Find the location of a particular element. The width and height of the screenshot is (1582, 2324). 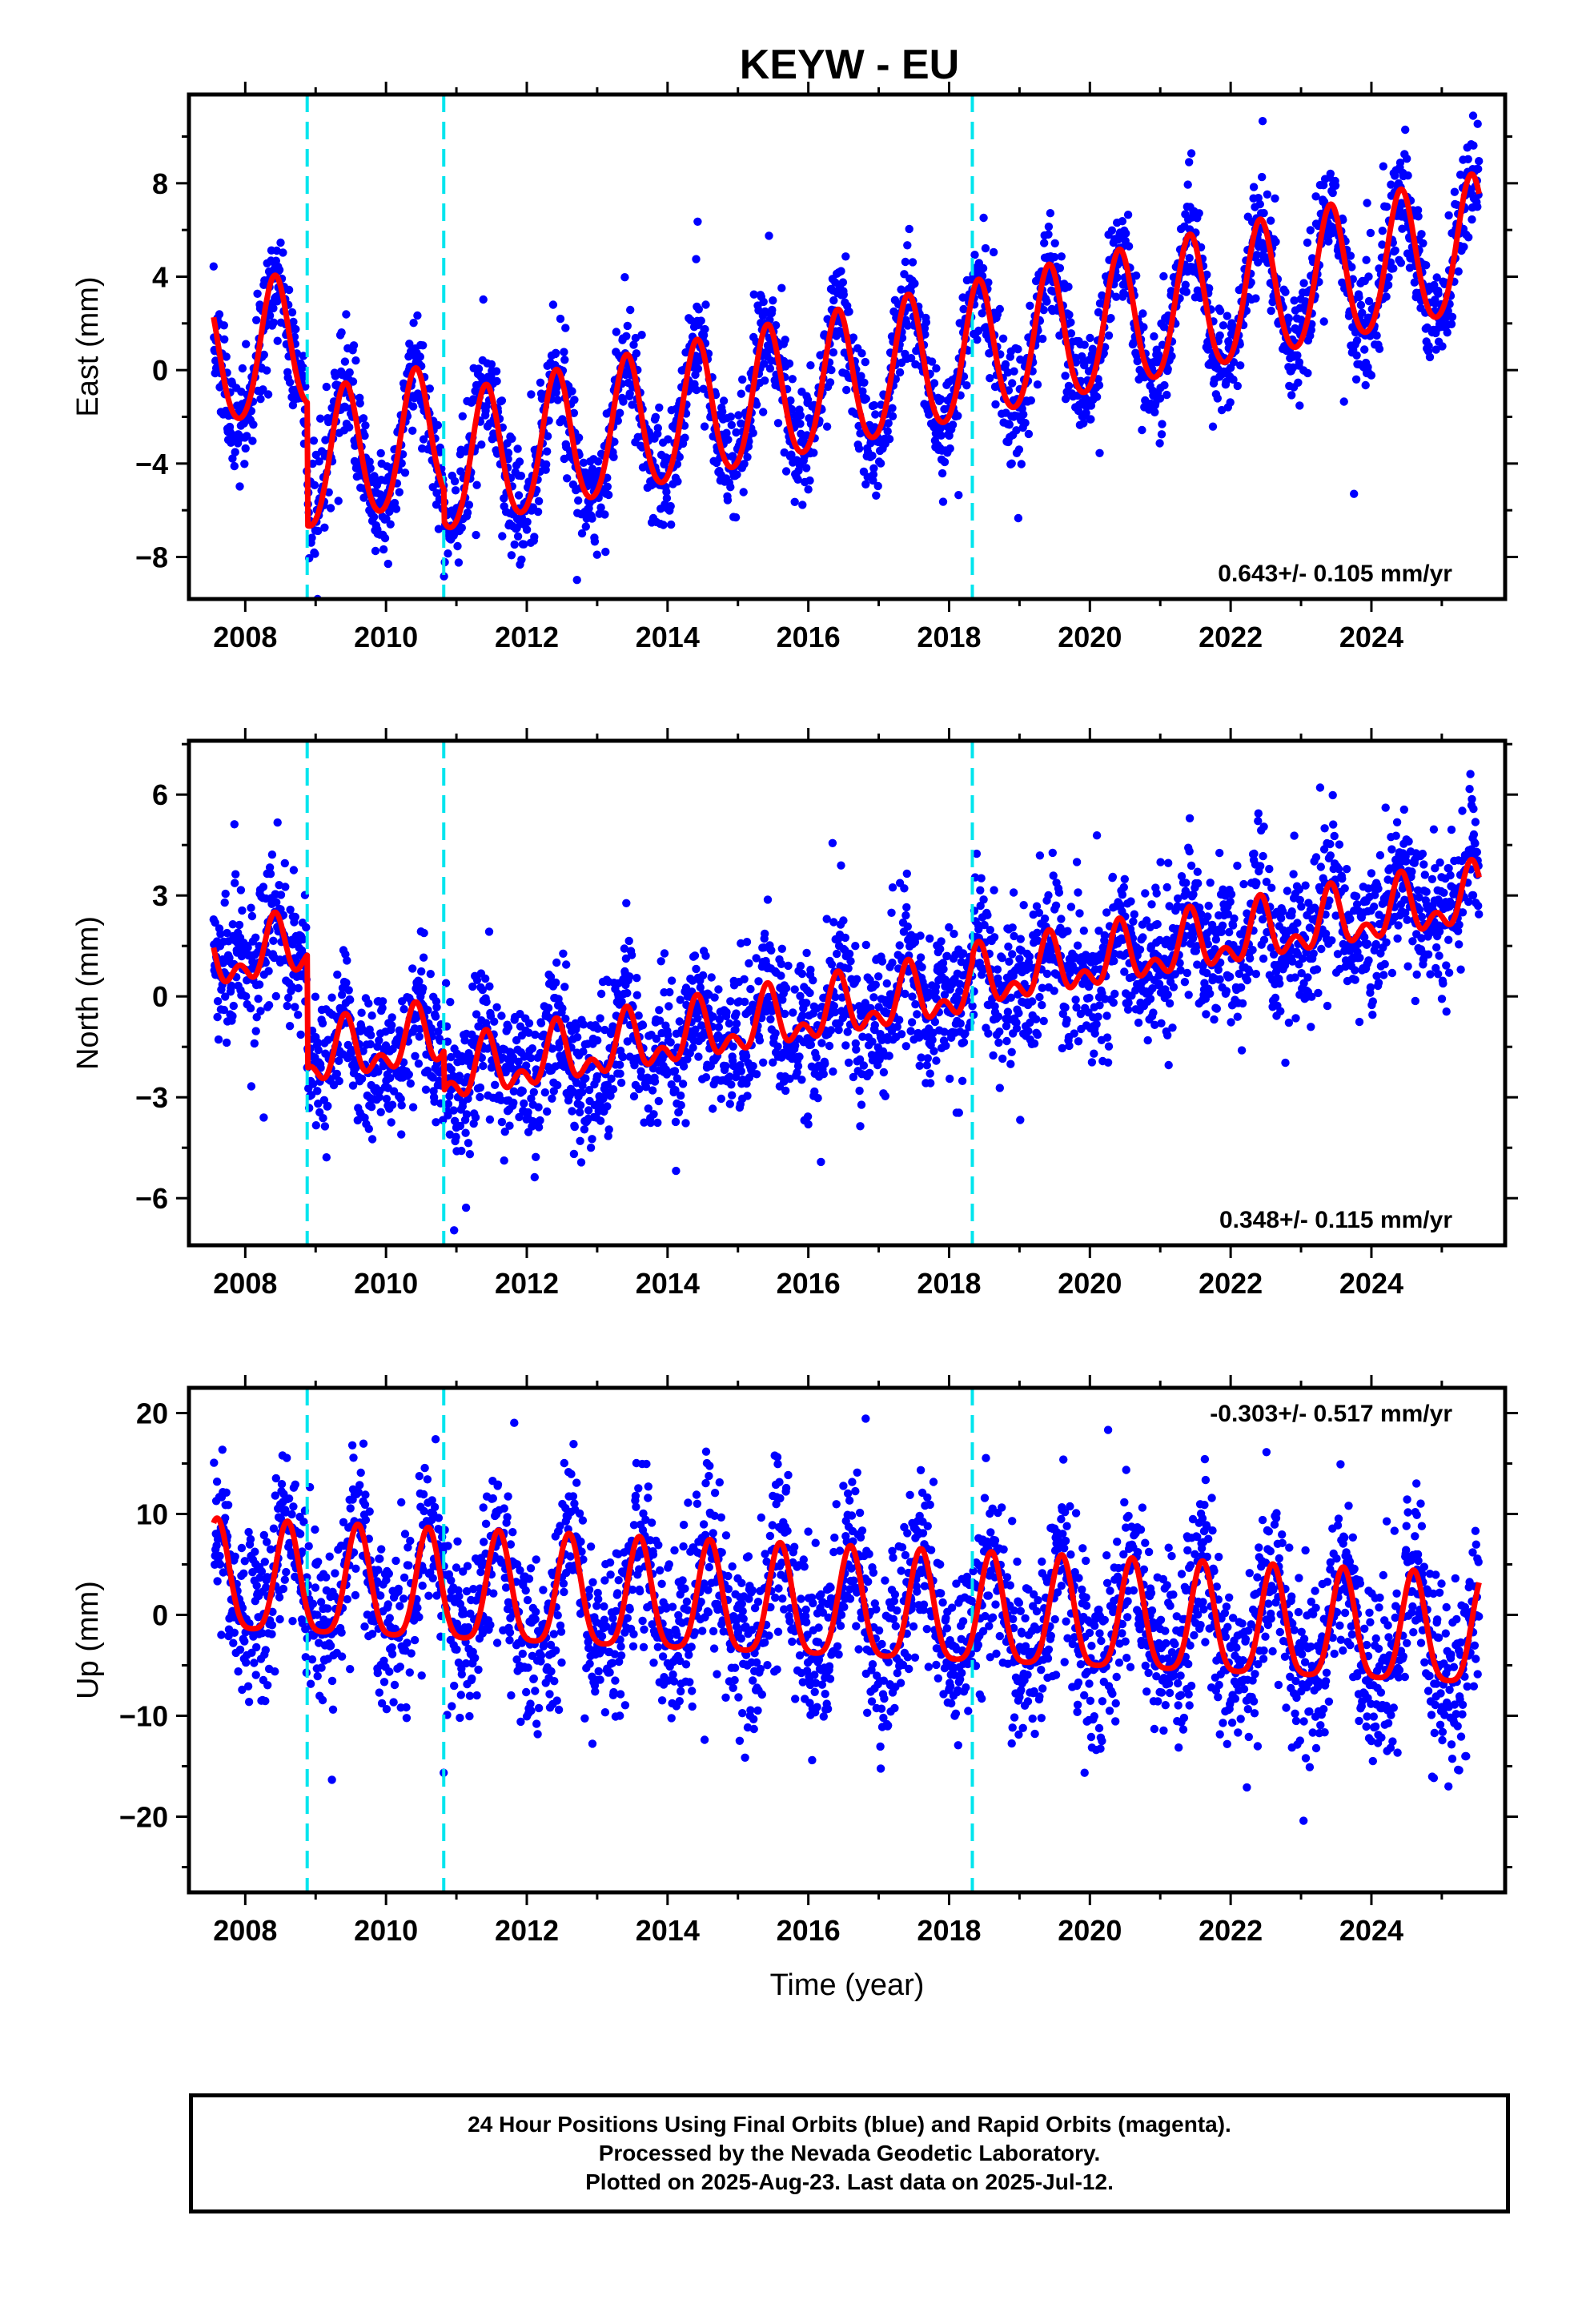

x-tick-label: 2024 is located at coordinates (1371, 637).